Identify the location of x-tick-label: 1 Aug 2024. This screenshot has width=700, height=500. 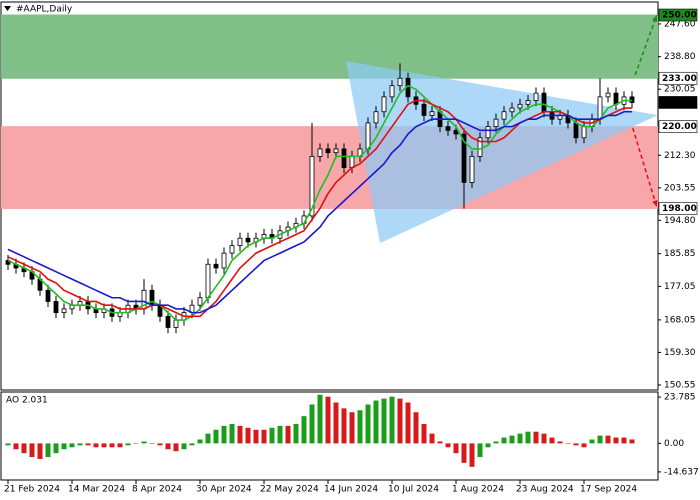
(478, 490).